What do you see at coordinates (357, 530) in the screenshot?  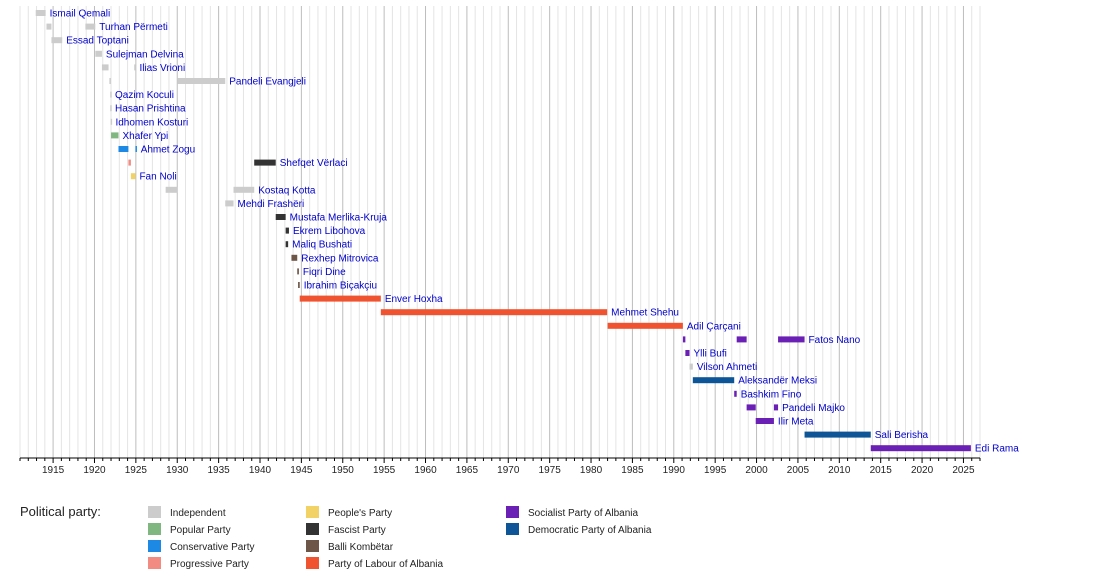 I see `legend-label-fas: Fascist Party` at bounding box center [357, 530].